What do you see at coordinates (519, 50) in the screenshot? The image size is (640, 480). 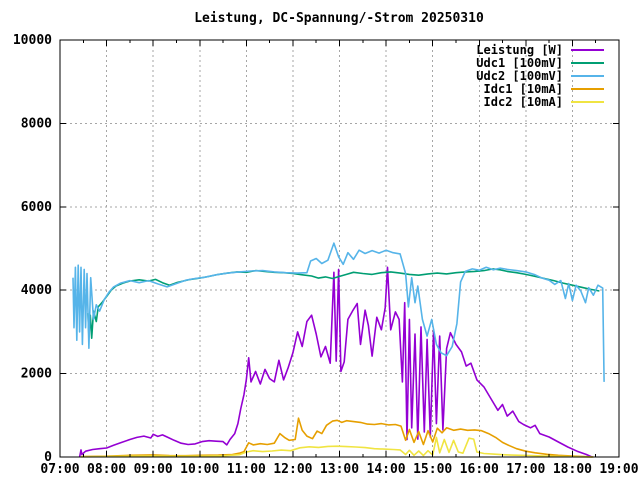 I see `legend-label: Leistung [W]` at bounding box center [519, 50].